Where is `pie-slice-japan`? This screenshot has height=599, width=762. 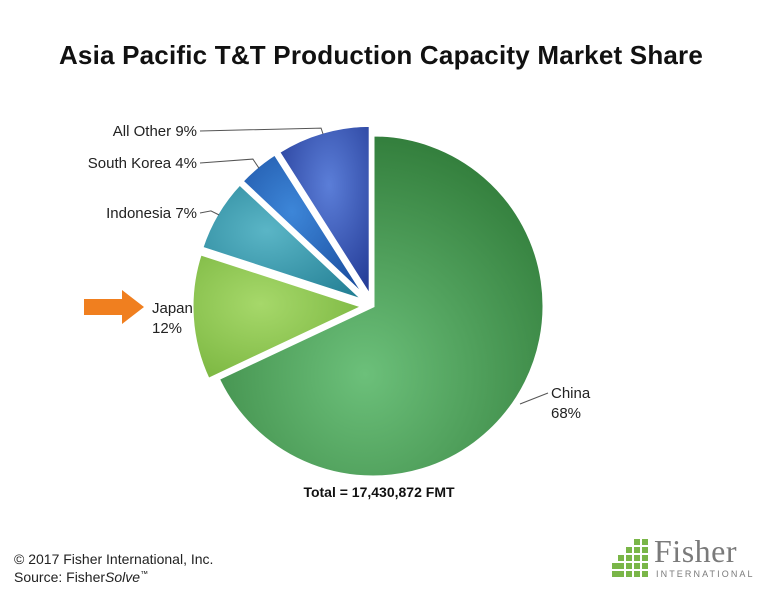
pie-slice-japan is located at coordinates (279, 316).